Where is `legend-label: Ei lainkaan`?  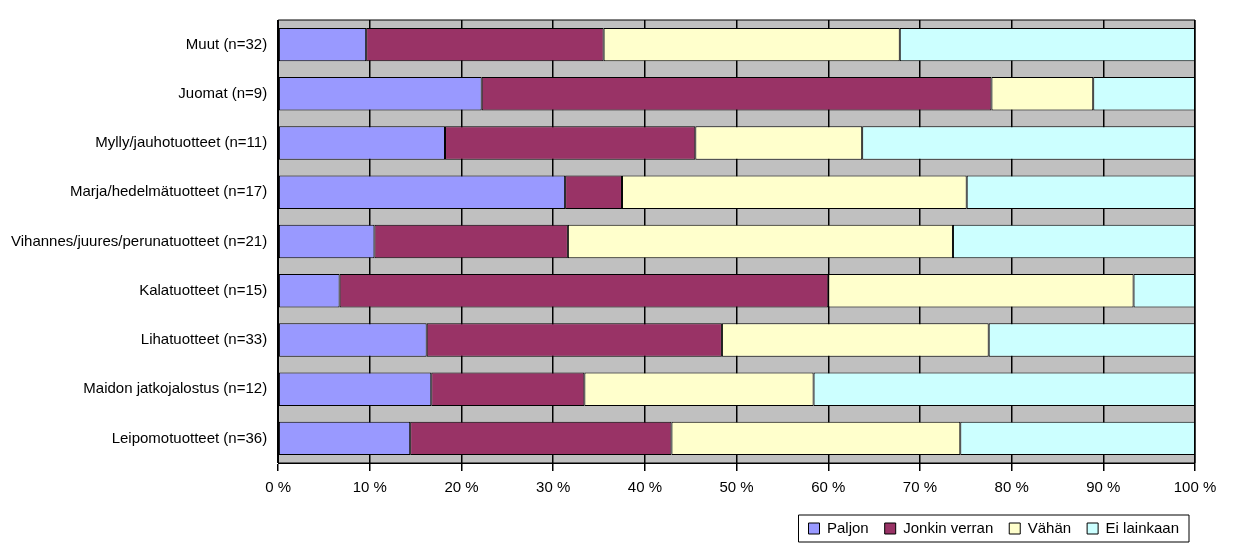 legend-label: Ei lainkaan is located at coordinates (1142, 527).